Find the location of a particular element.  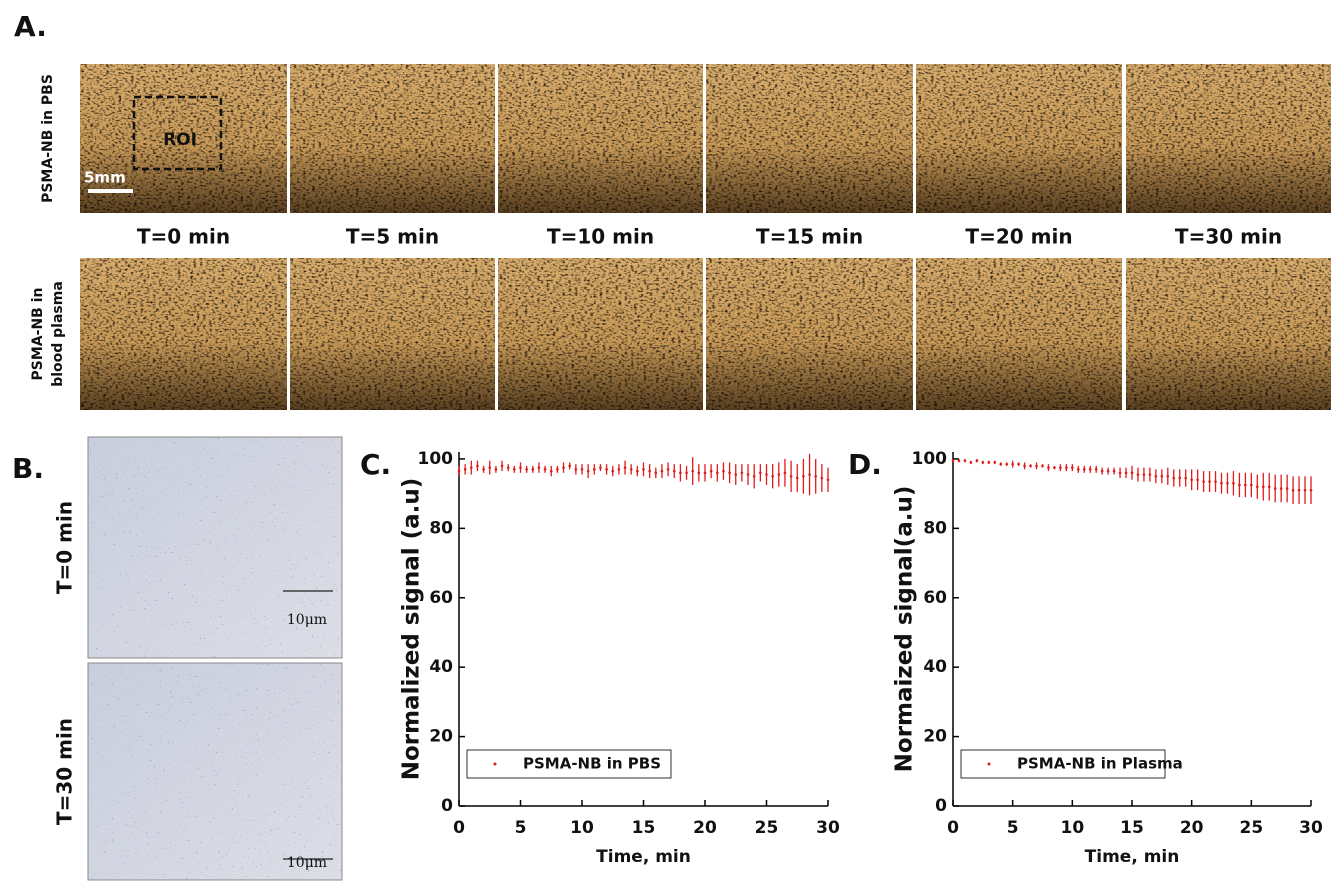

time-label: T=0 min is located at coordinates (183, 237).